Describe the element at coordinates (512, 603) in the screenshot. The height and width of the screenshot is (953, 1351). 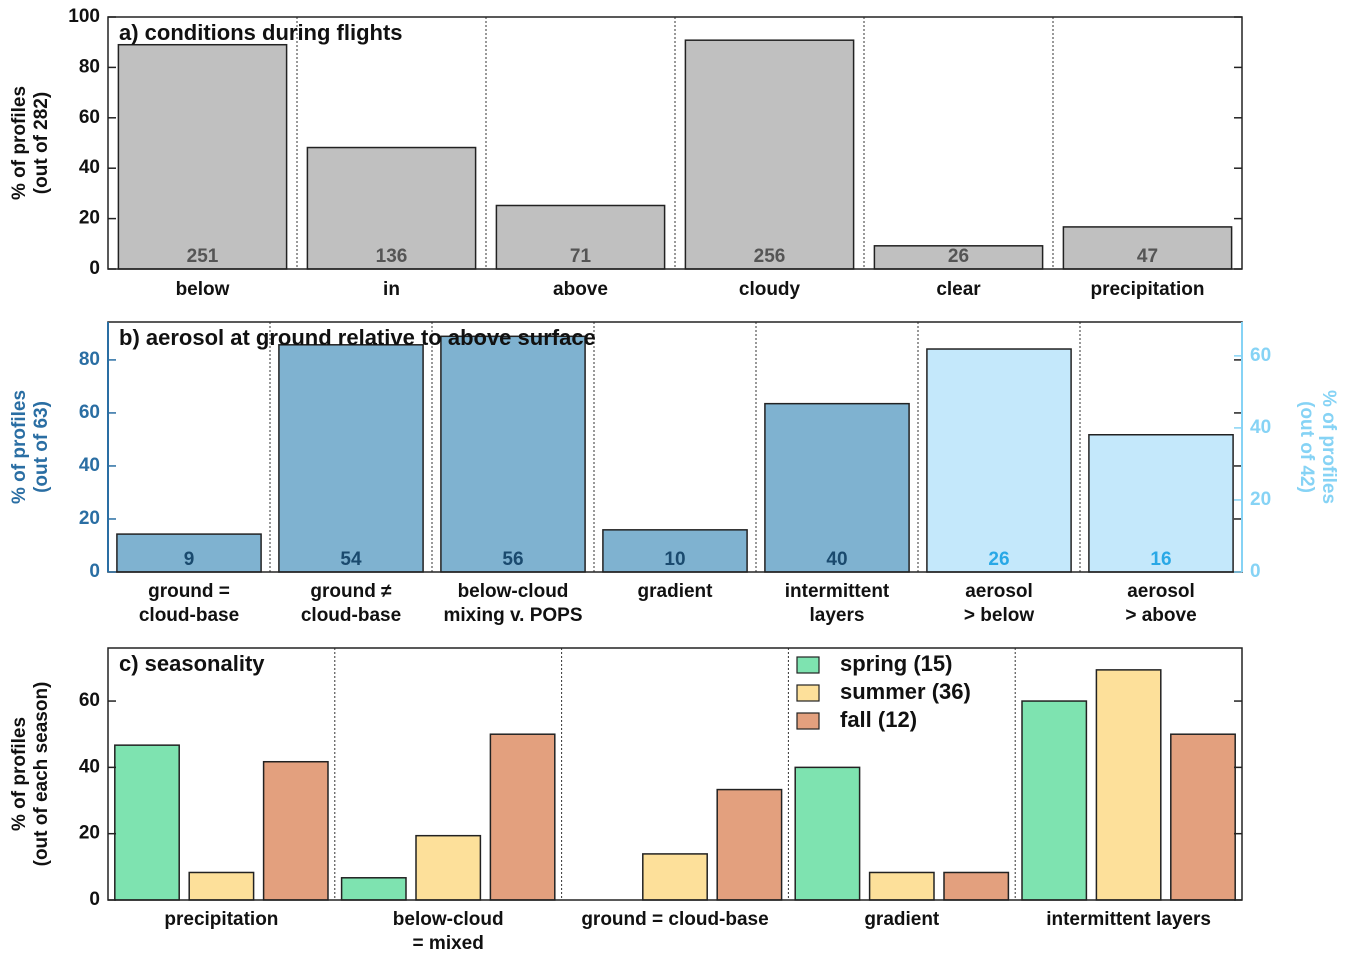
I see `x-tick-label: below-cloud mixing v. POPS` at that location.